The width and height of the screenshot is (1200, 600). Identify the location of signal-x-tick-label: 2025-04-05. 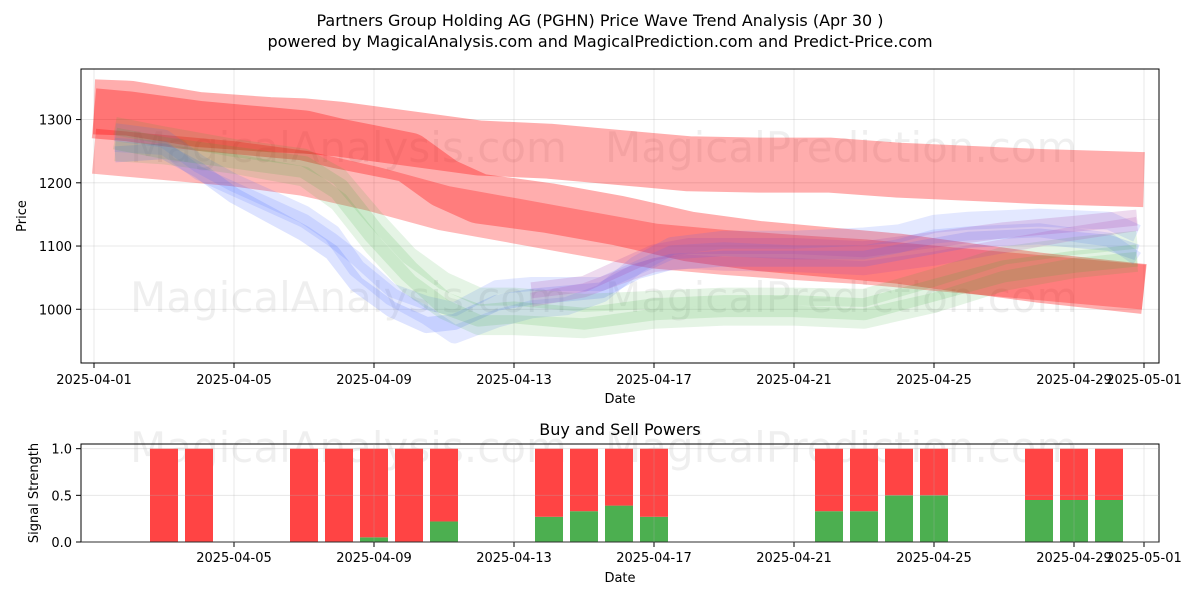
(234, 558).